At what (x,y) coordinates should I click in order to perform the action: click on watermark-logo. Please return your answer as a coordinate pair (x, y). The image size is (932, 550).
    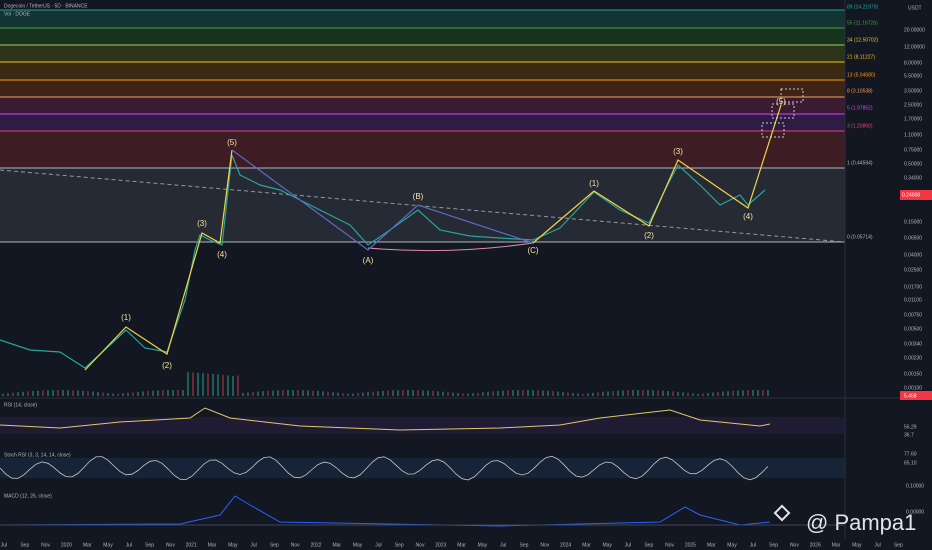
    Looking at the image, I should click on (782, 513).